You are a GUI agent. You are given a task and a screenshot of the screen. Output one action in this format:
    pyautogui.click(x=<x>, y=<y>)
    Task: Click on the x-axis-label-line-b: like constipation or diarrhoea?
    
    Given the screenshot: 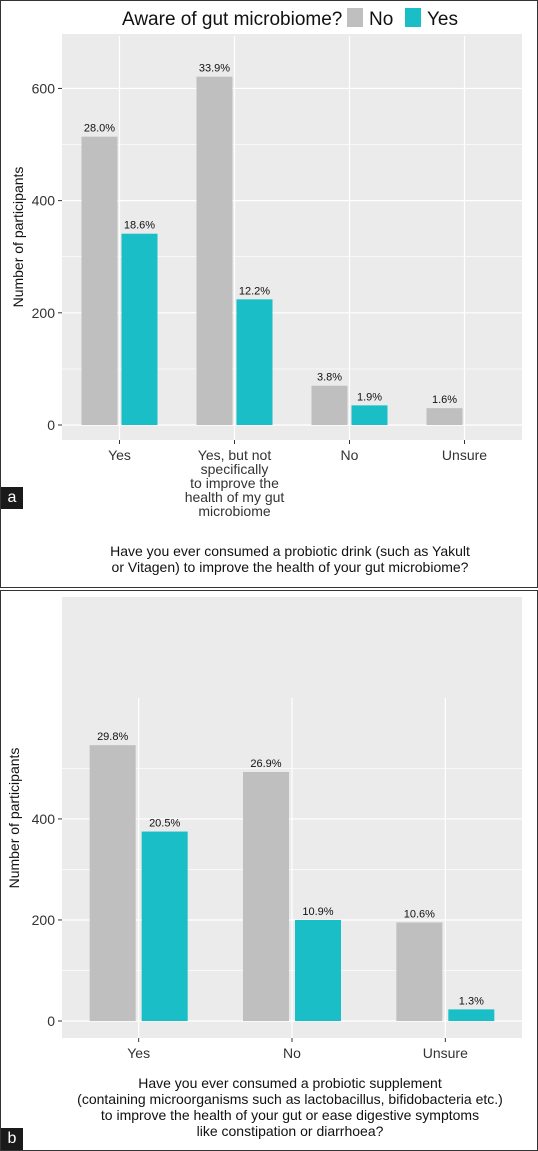 What is the action you would take?
    pyautogui.click(x=290, y=1131)
    